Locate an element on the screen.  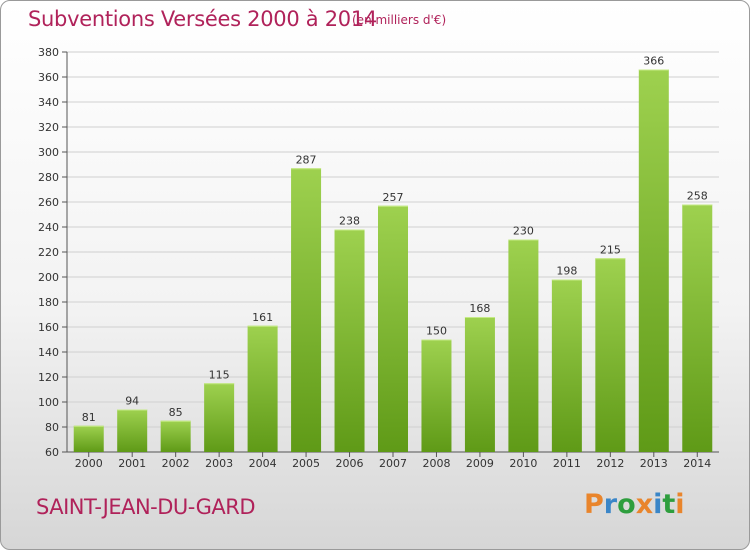
value-label-2010: 230 is located at coordinates (523, 231).